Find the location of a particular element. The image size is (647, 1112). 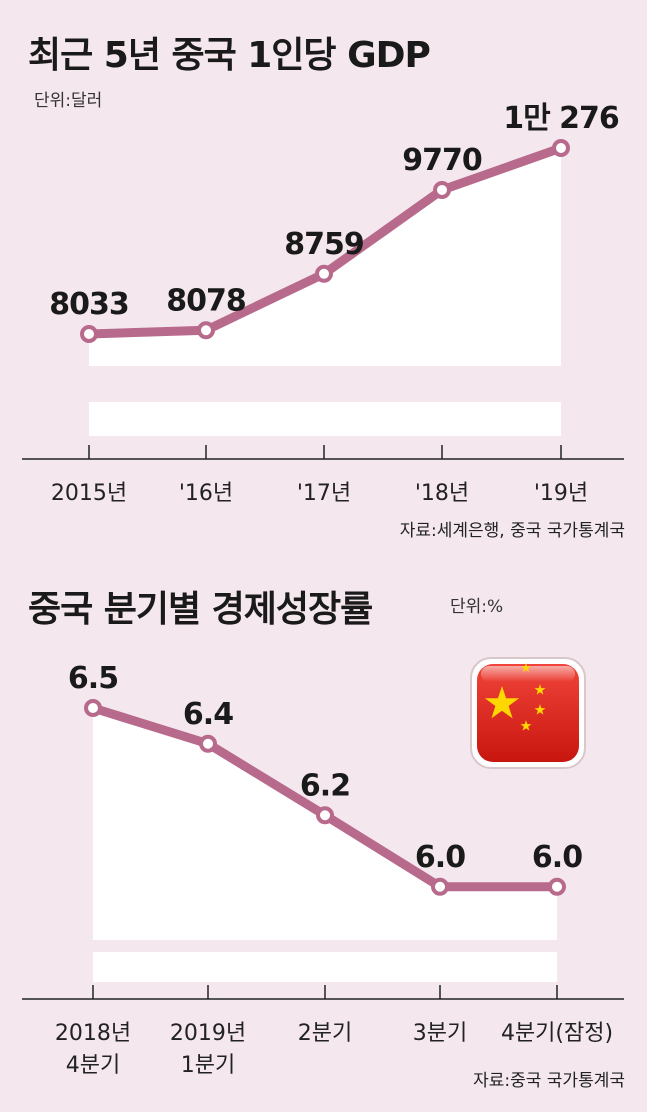

chart2-title: 중국 분기별 경제성장률 is located at coordinates (200, 609).